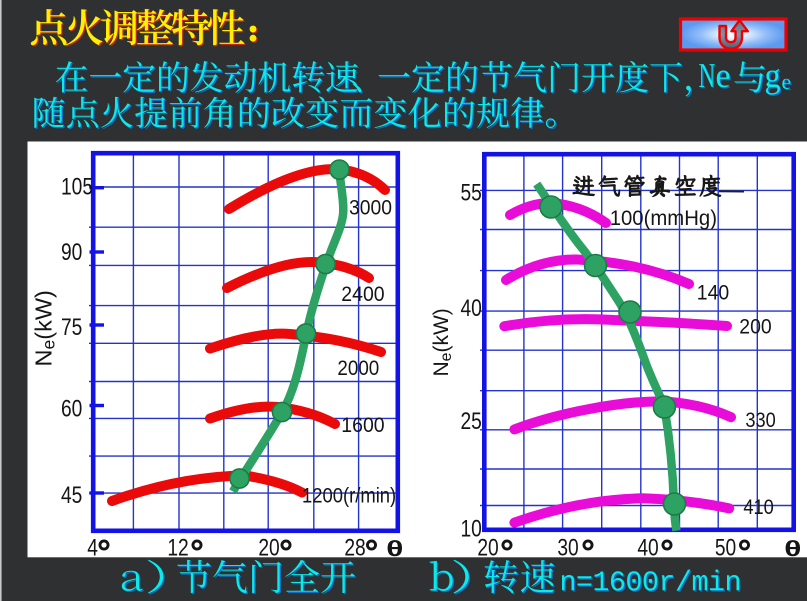 Image resolution: width=807 pixels, height=601 pixels. Describe the element at coordinates (725, 547) in the screenshot. I see `svg-text: 50` at that location.